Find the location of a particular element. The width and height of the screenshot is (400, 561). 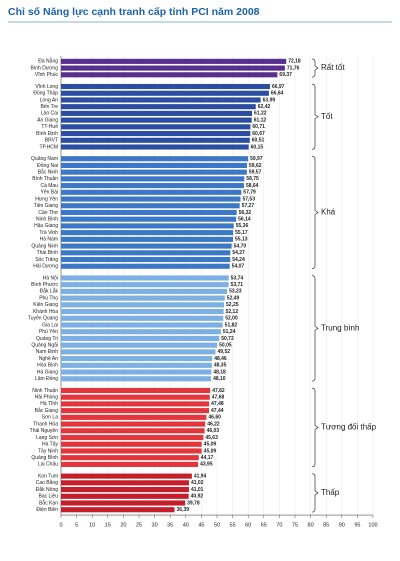

category-label: Bạc Liêu is located at coordinates (49, 497).